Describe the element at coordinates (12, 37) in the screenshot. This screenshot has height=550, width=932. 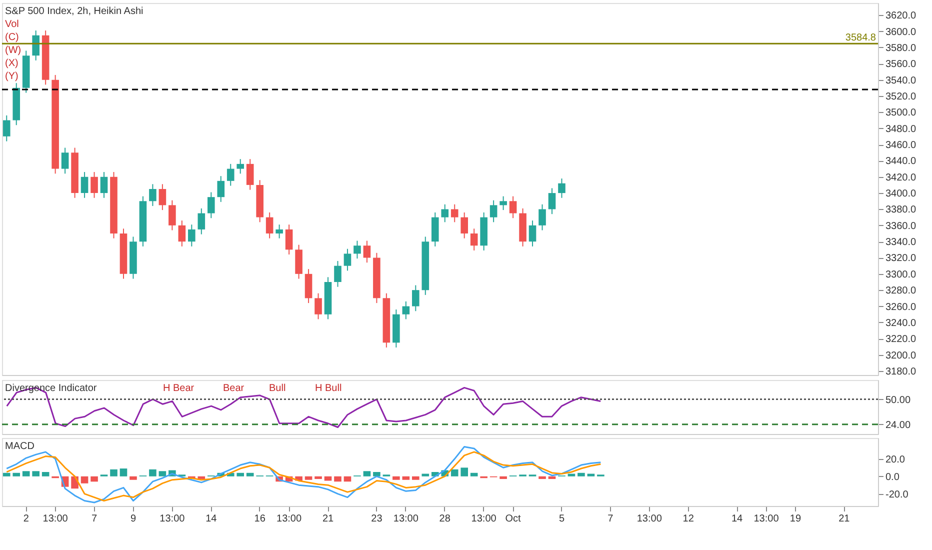
I see `annotation: (C)` at that location.